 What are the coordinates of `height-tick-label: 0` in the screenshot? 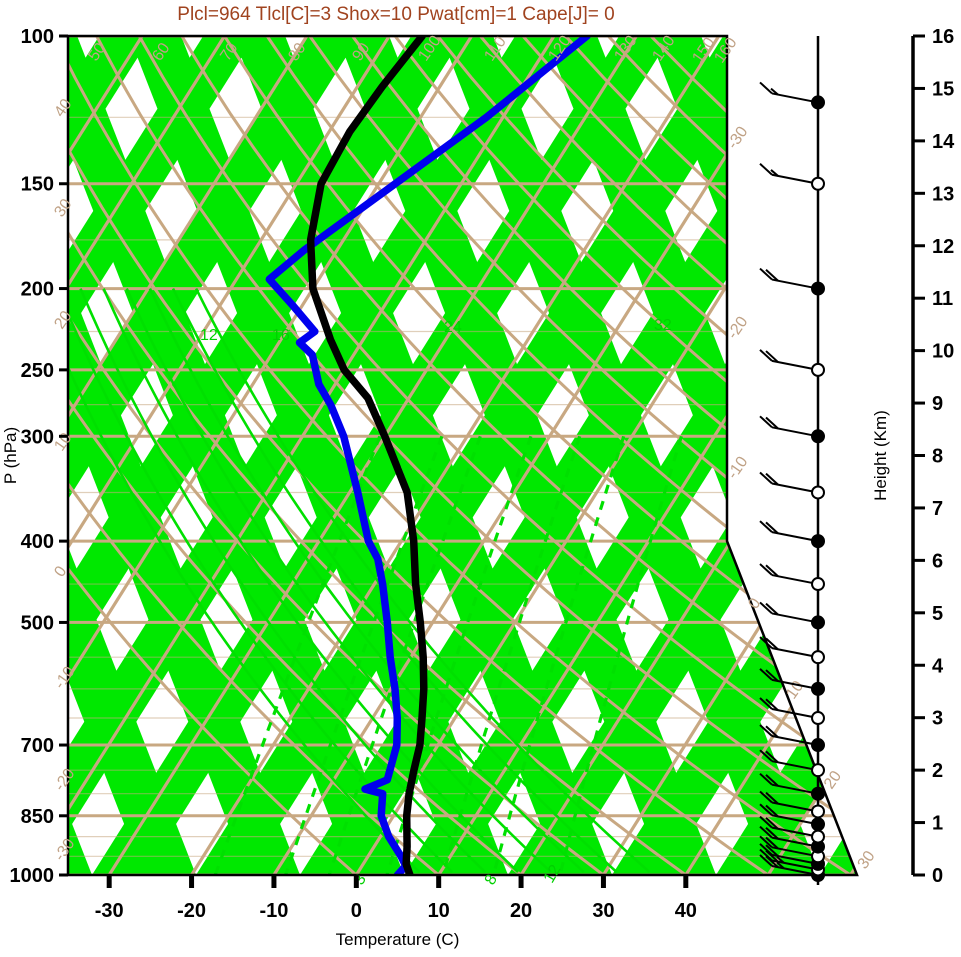 It's located at (937, 876).